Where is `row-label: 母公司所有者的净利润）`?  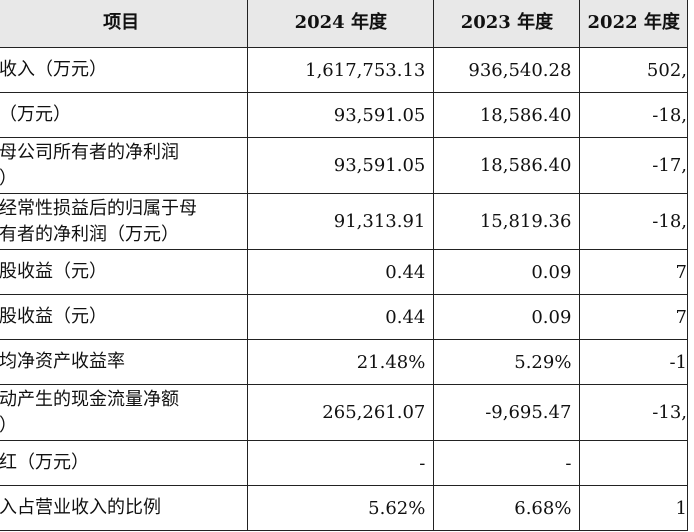
row-label: 母公司所有者的净利润） is located at coordinates (124, 165).